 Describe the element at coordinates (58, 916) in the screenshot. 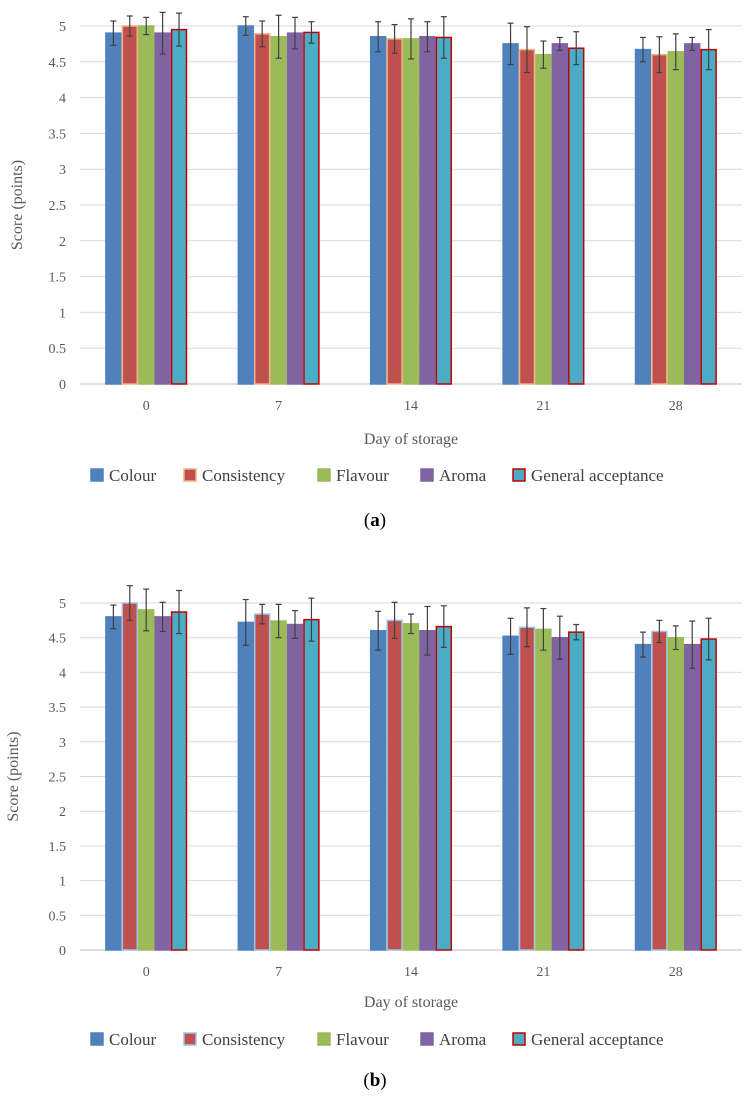

I see `y-tick-label: 0.5` at that location.